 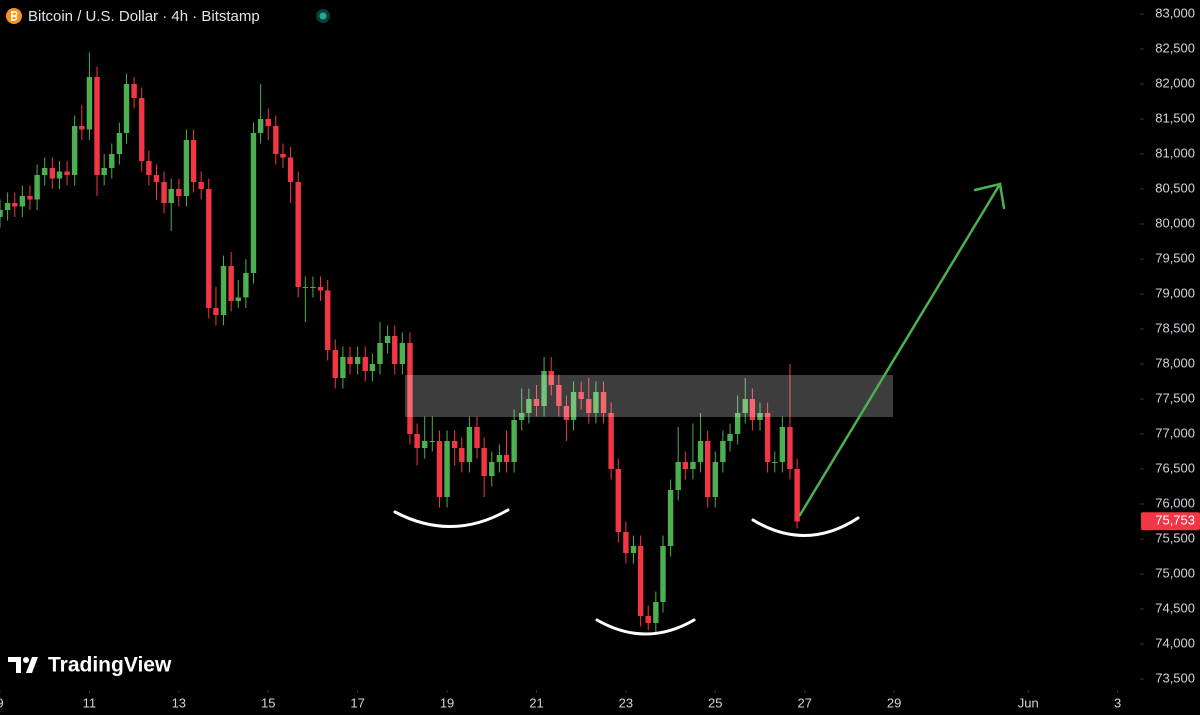 I want to click on y-tick-label: 77,500, so click(x=1175, y=397).